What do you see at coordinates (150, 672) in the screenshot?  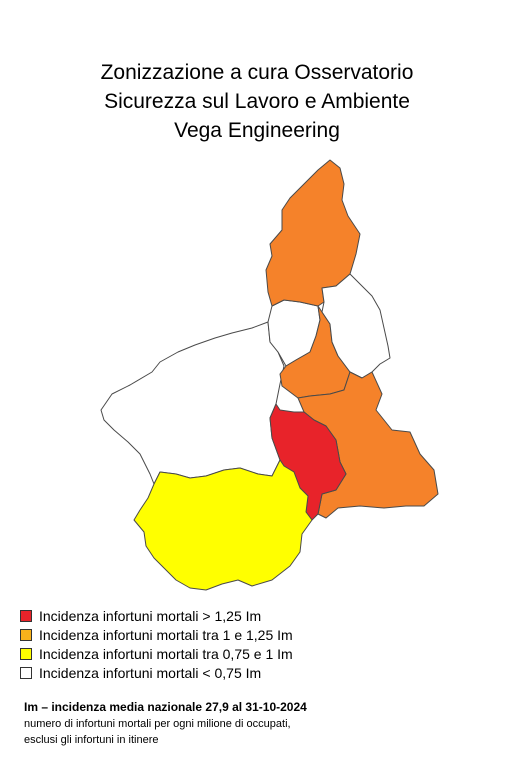 I see `legend-label: Incidenza infortuni mortali < 0,75 Im` at bounding box center [150, 672].